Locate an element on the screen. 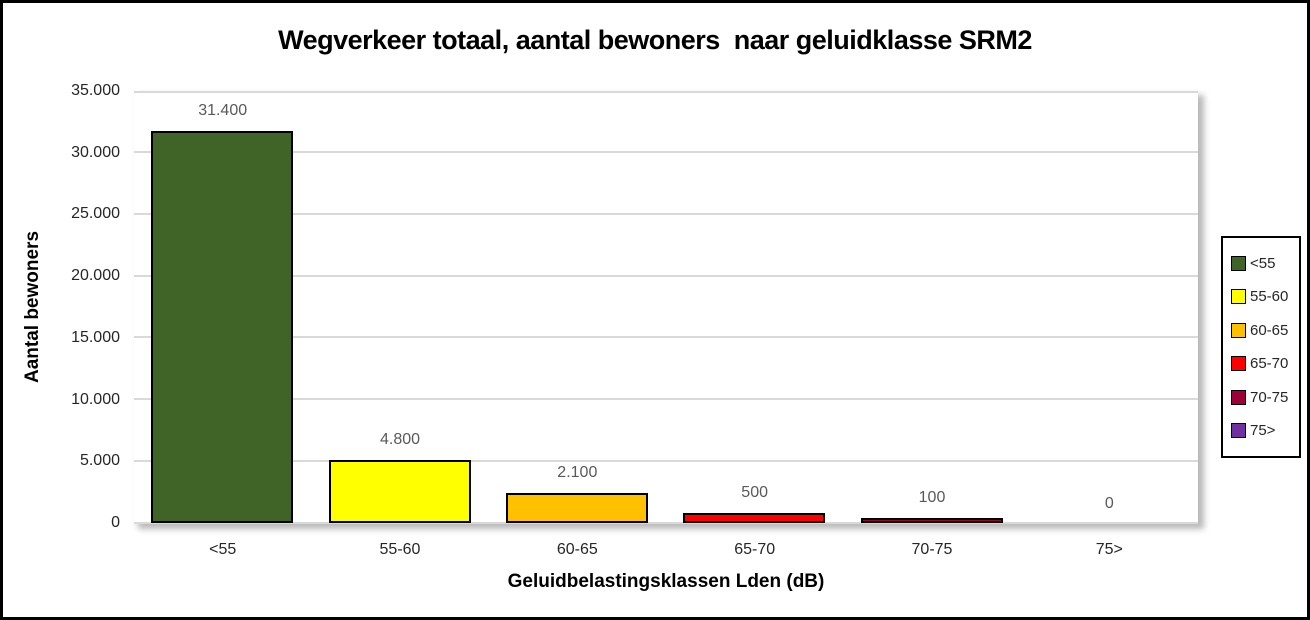 The image size is (1310, 620). legend-item: 65-70 is located at coordinates (1261, 363).